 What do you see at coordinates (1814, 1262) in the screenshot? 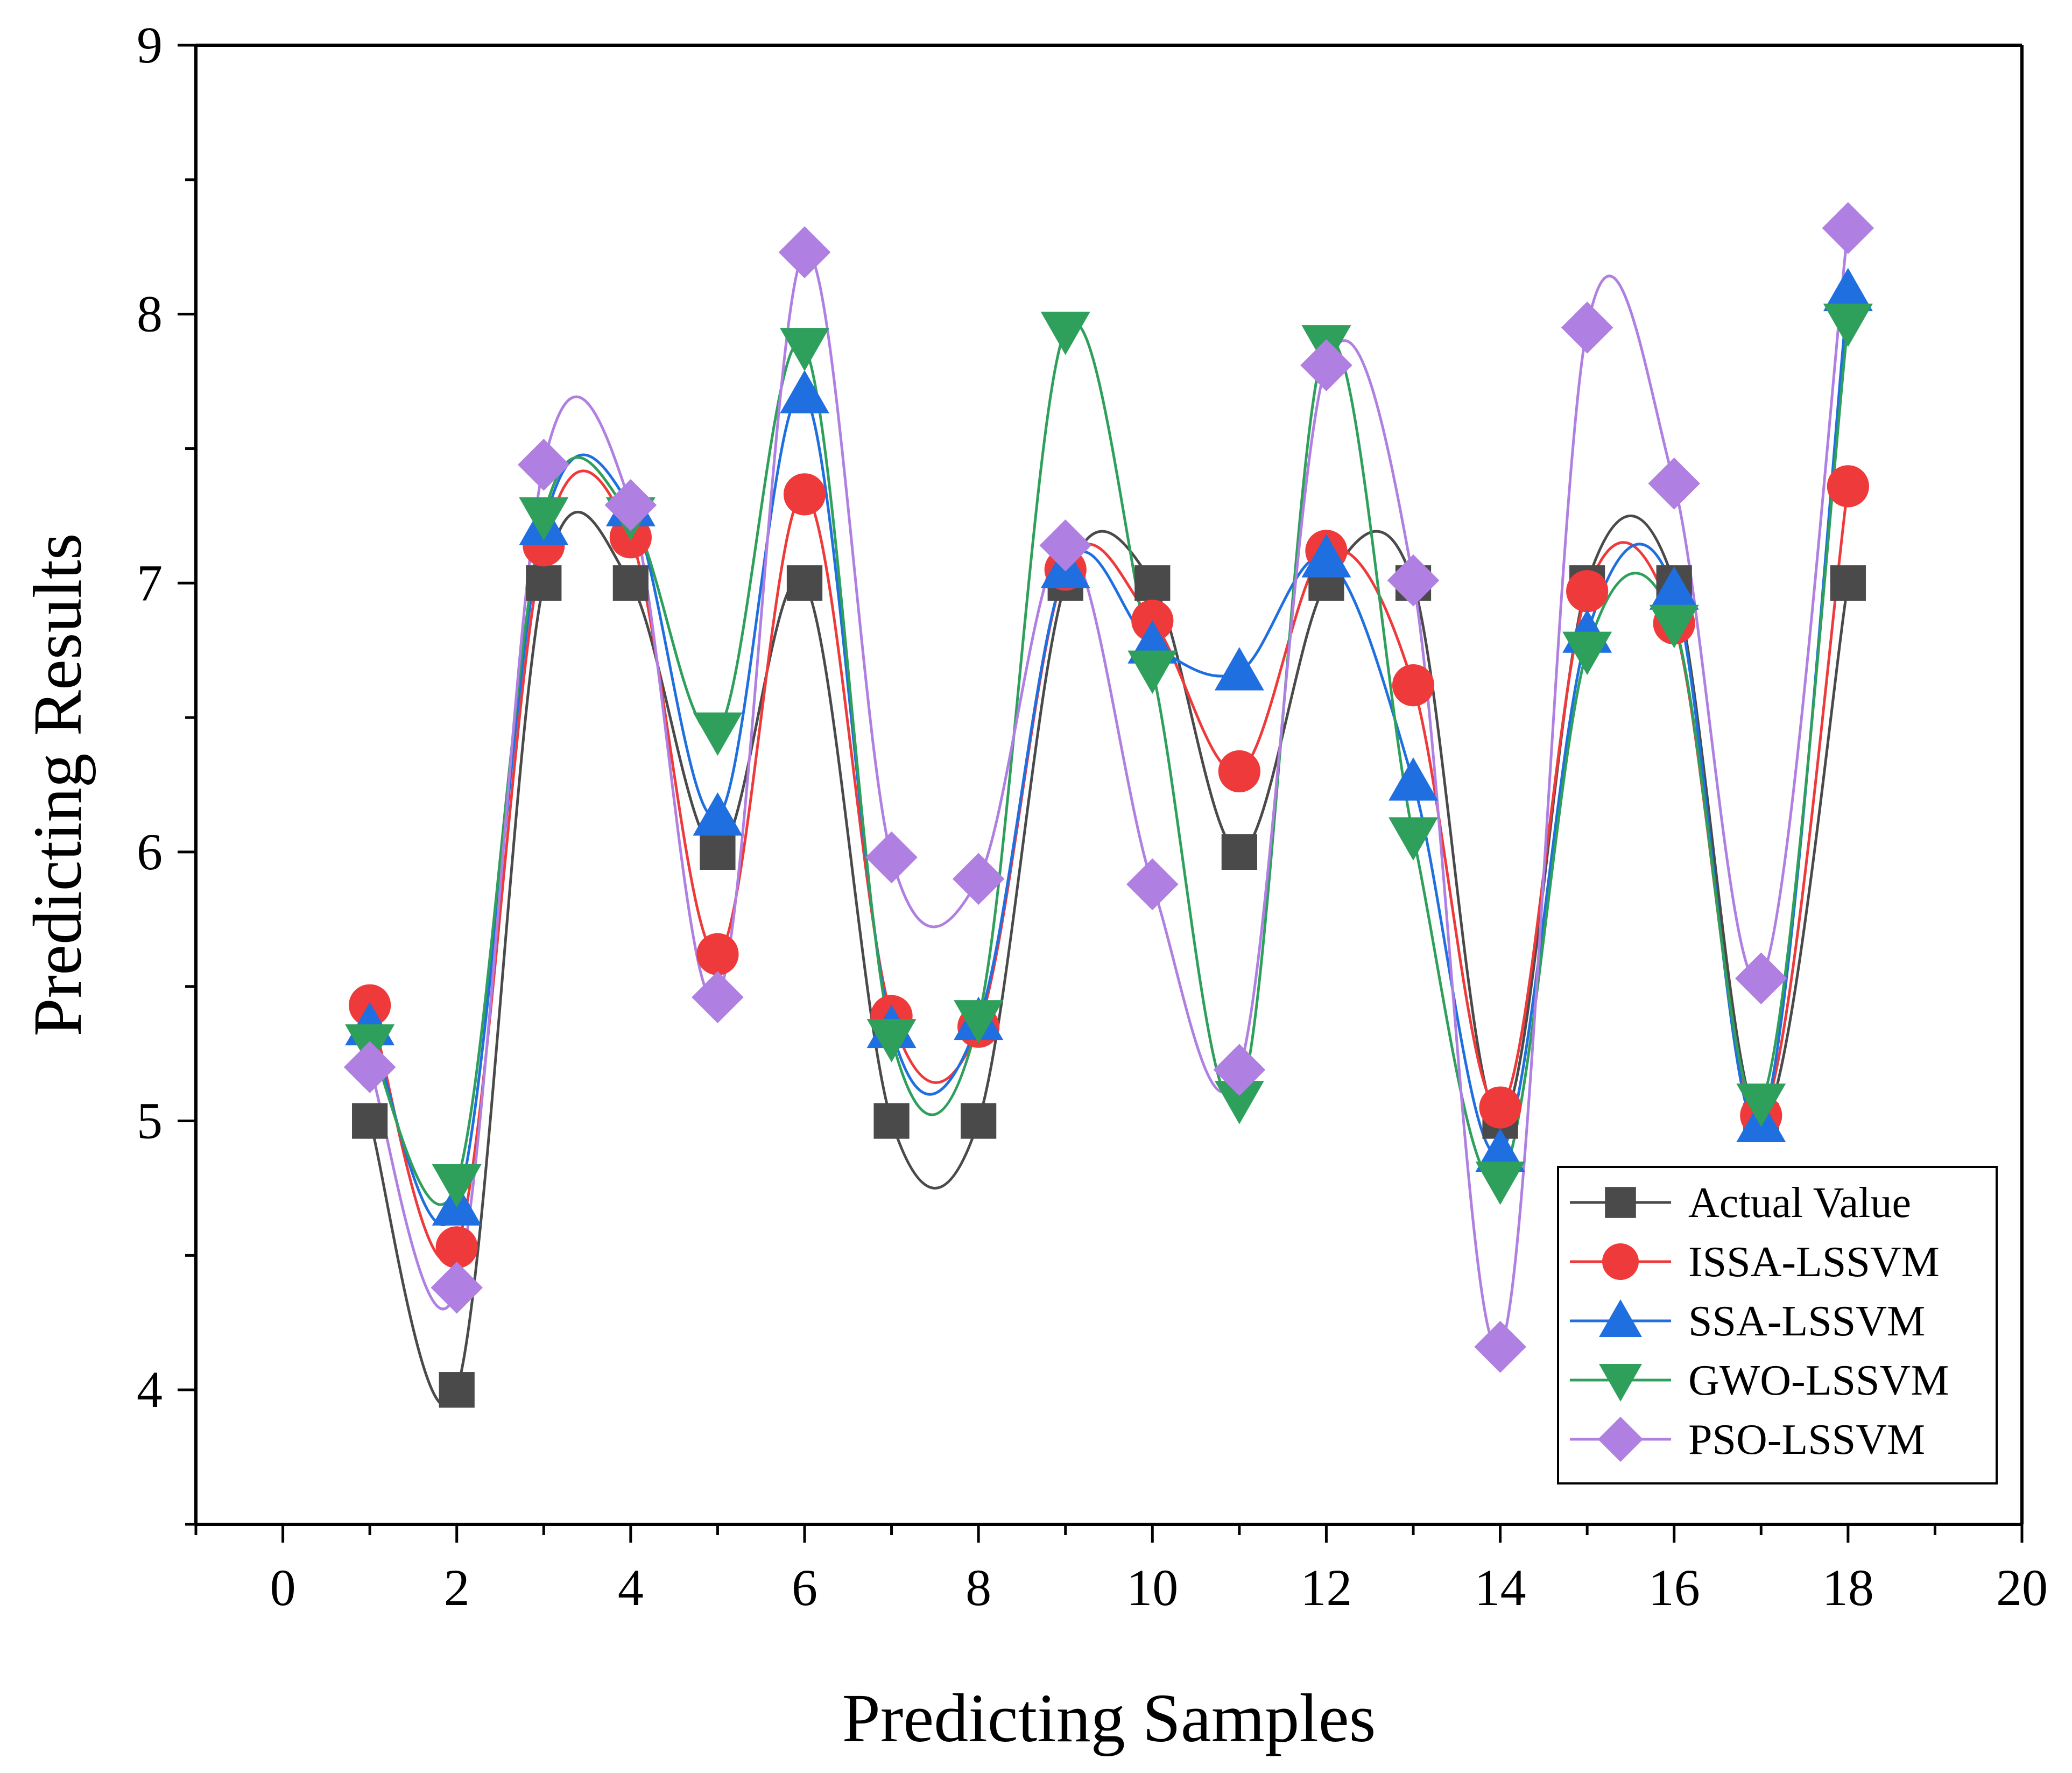
I see `legend-label-1: ISSA-LSSVM` at bounding box center [1814, 1262].